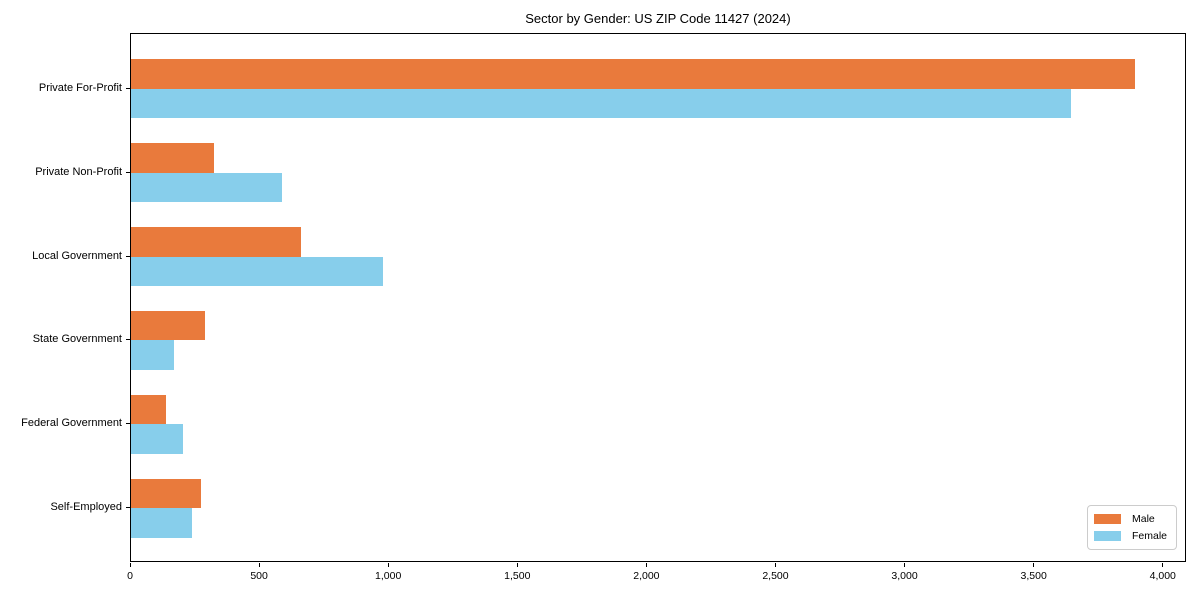  What do you see at coordinates (71, 423) in the screenshot?
I see `y-tick-label: Federal Government` at bounding box center [71, 423].